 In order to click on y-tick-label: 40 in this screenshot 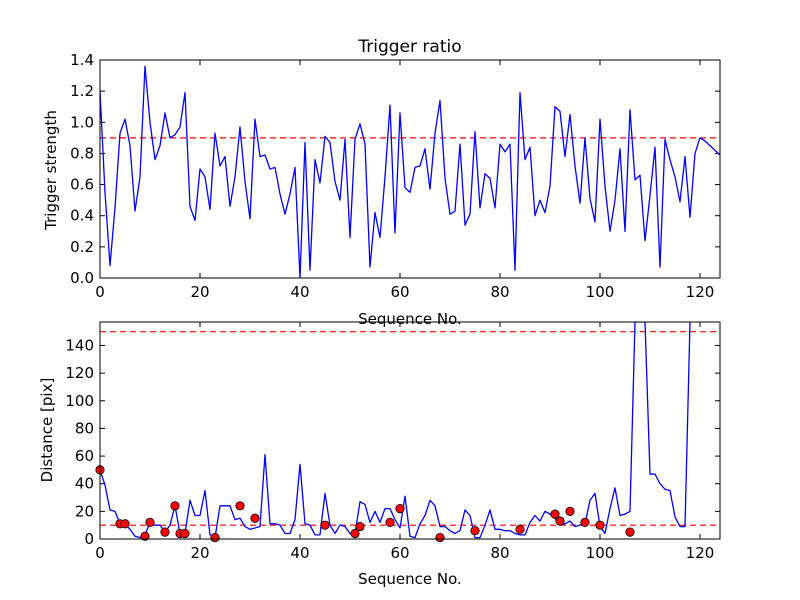, I will do `click(84, 484)`.